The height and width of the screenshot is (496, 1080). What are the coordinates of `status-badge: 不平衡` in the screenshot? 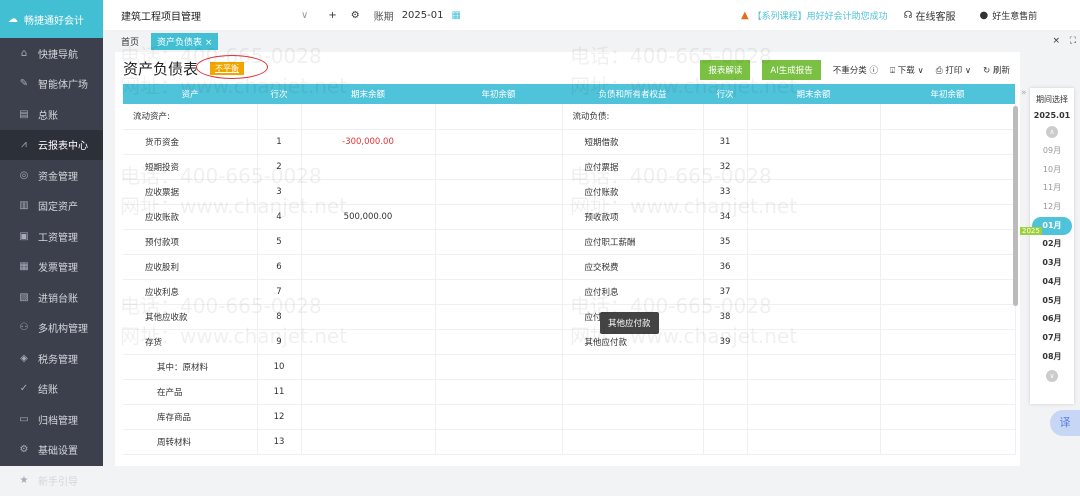 It's located at (232, 66).